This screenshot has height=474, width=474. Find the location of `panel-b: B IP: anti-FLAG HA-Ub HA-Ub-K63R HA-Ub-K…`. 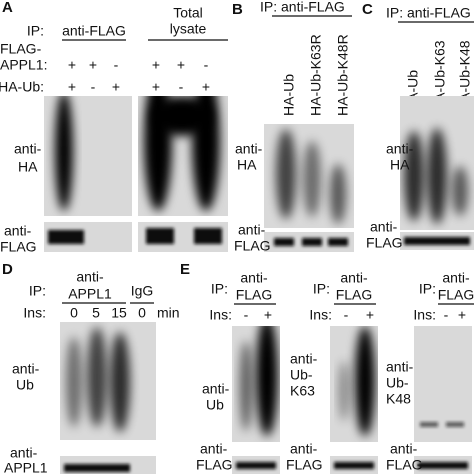

panel-b: B IP: anti-FLAG HA-Ub HA-Ub-K63R HA-Ub-K… is located at coordinates (293, 127).